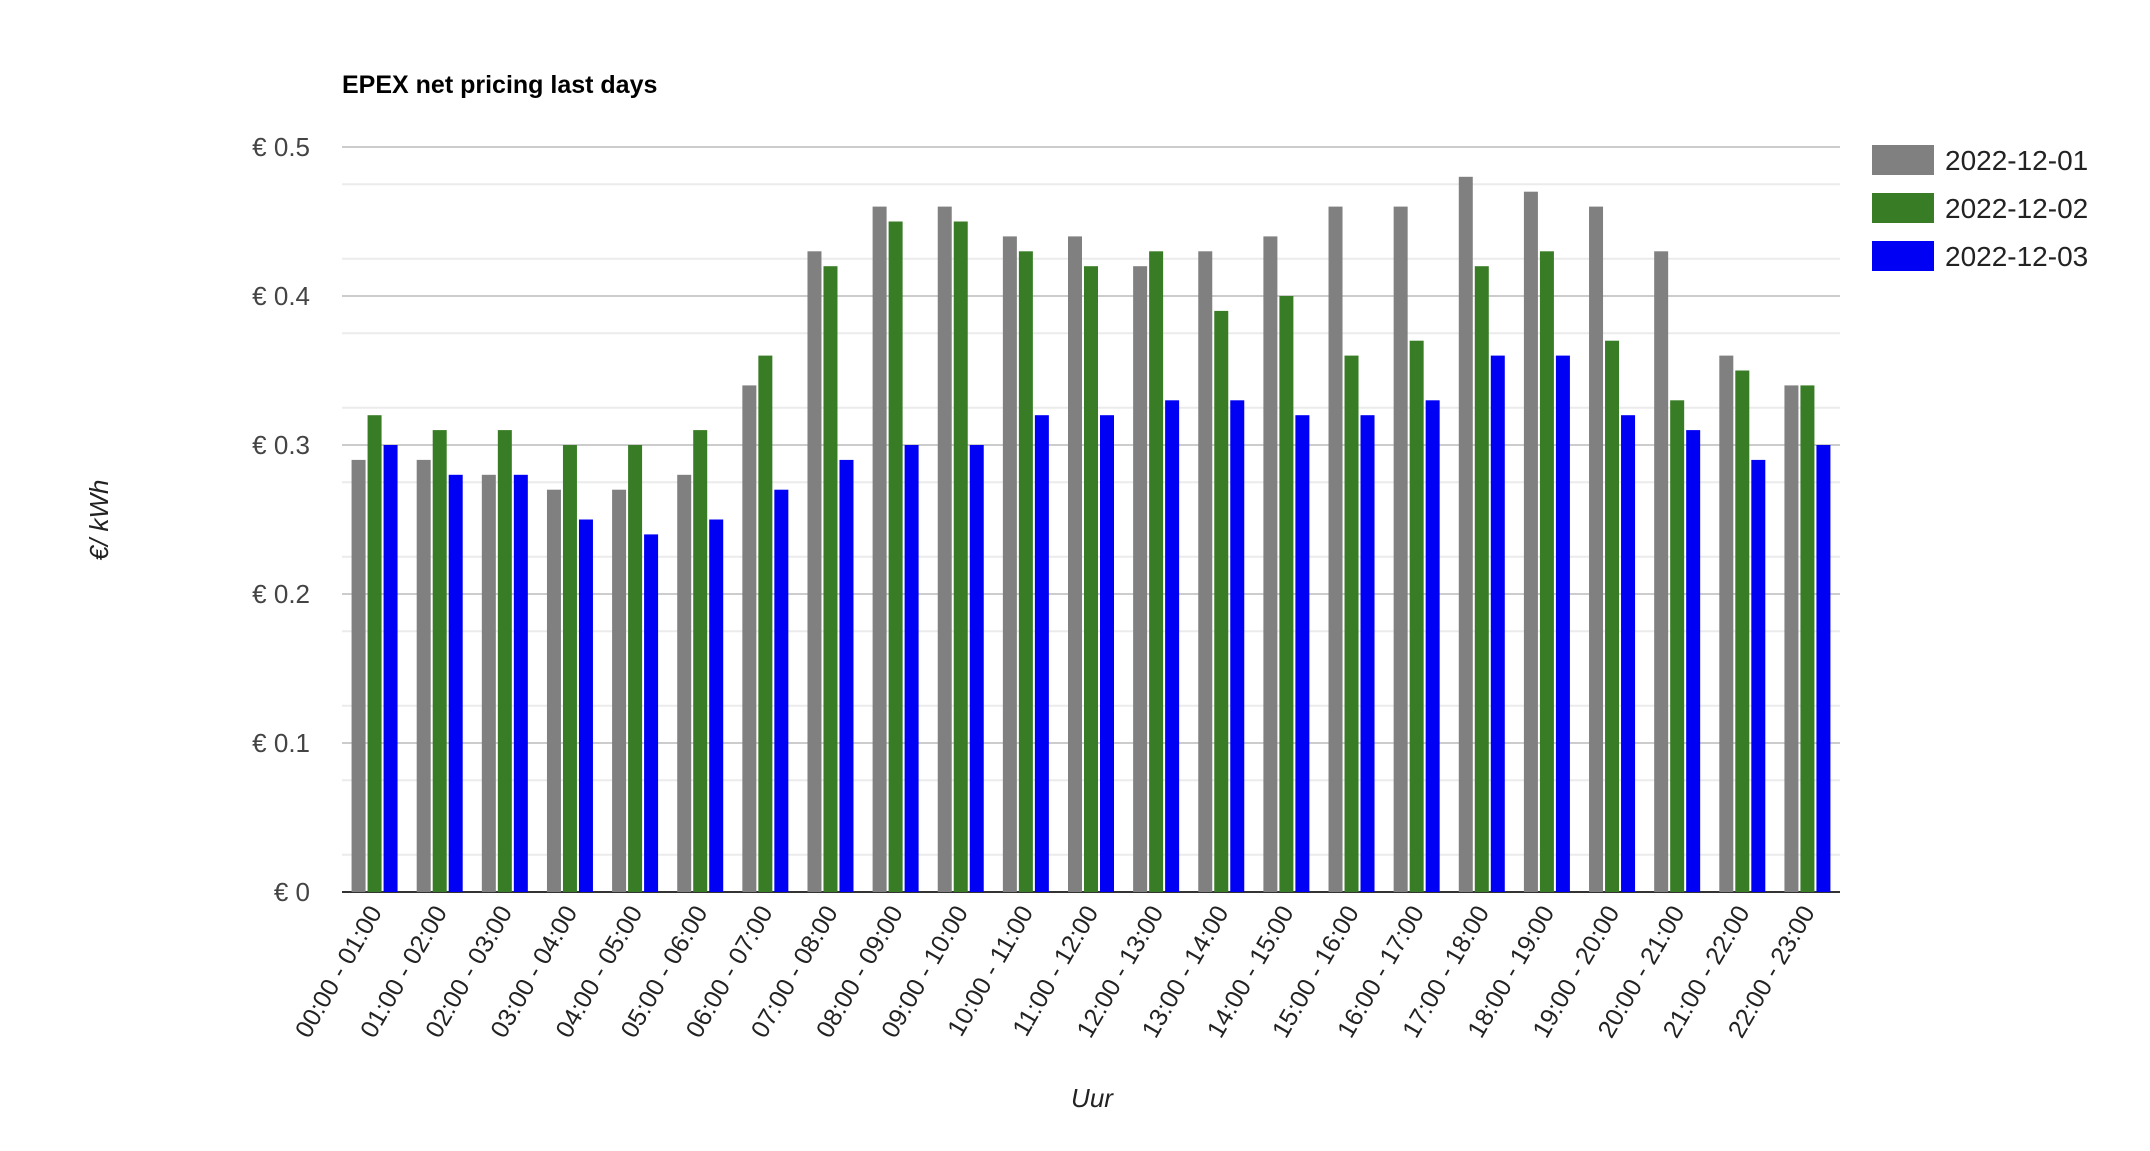  Describe the element at coordinates (99, 520) in the screenshot. I see `y-axis-label: €/ kWh` at that location.